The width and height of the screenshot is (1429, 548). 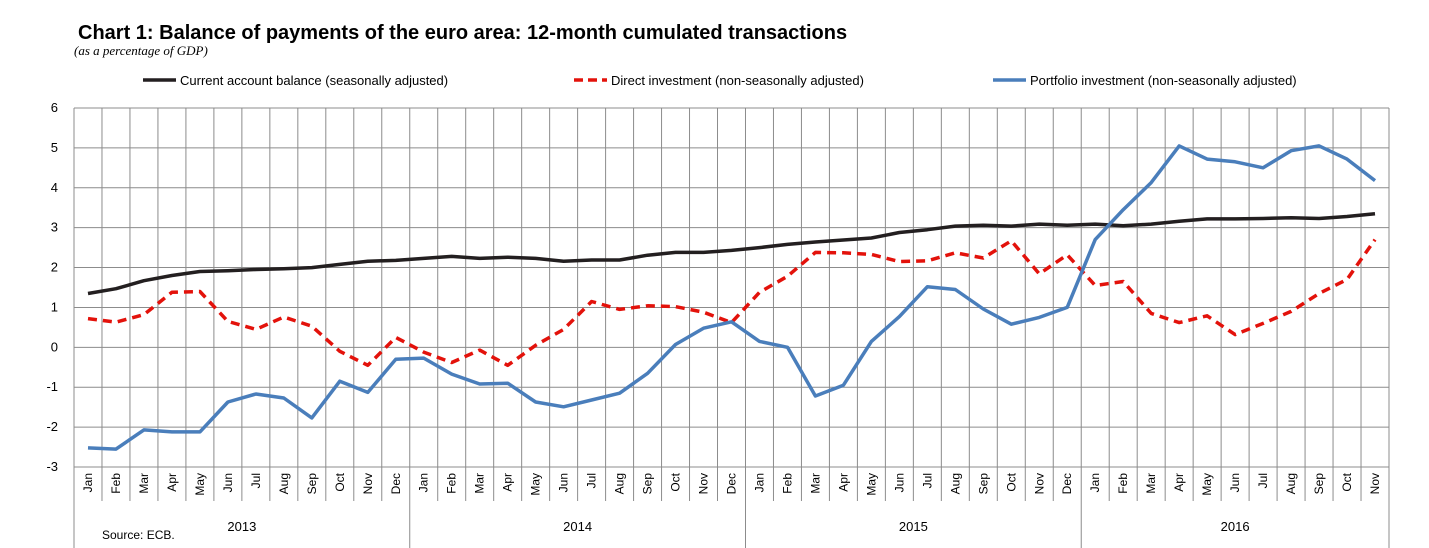 I want to click on y-tick-label: 5, so click(x=54, y=147).